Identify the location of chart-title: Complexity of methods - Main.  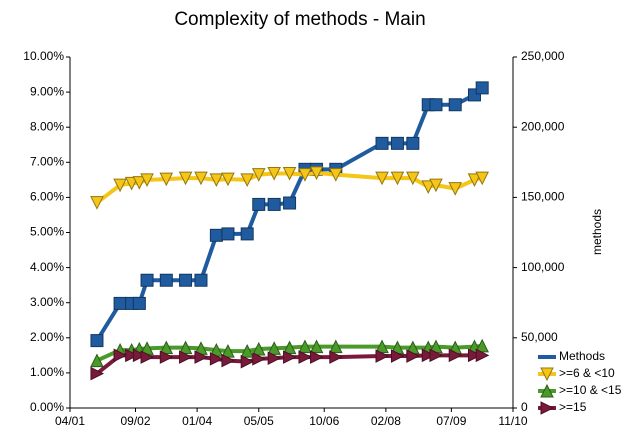
(299, 19).